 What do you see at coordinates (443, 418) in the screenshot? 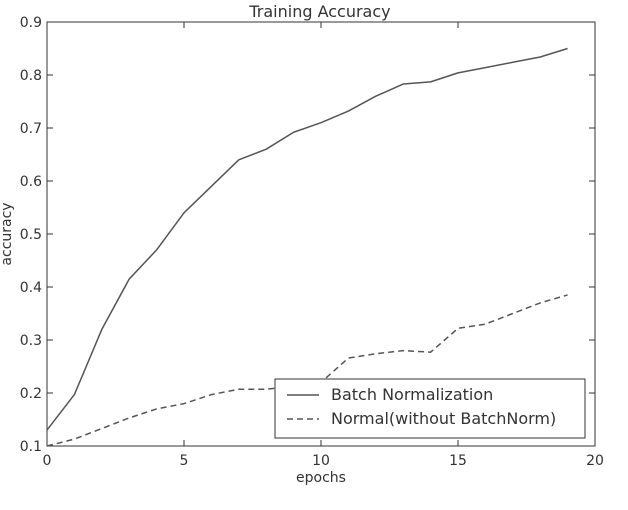
I see `legend-label-normal-without-batchnorm: Normal(without BatchNorm)` at bounding box center [443, 418].